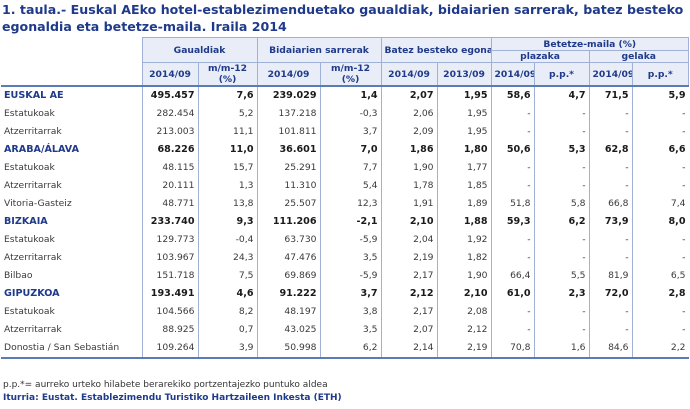 Image resolution: width=690 pixels, height=409 pixels. What do you see at coordinates (464, 95) in the screenshot?
I see `table-cell: 1,95` at bounding box center [464, 95].